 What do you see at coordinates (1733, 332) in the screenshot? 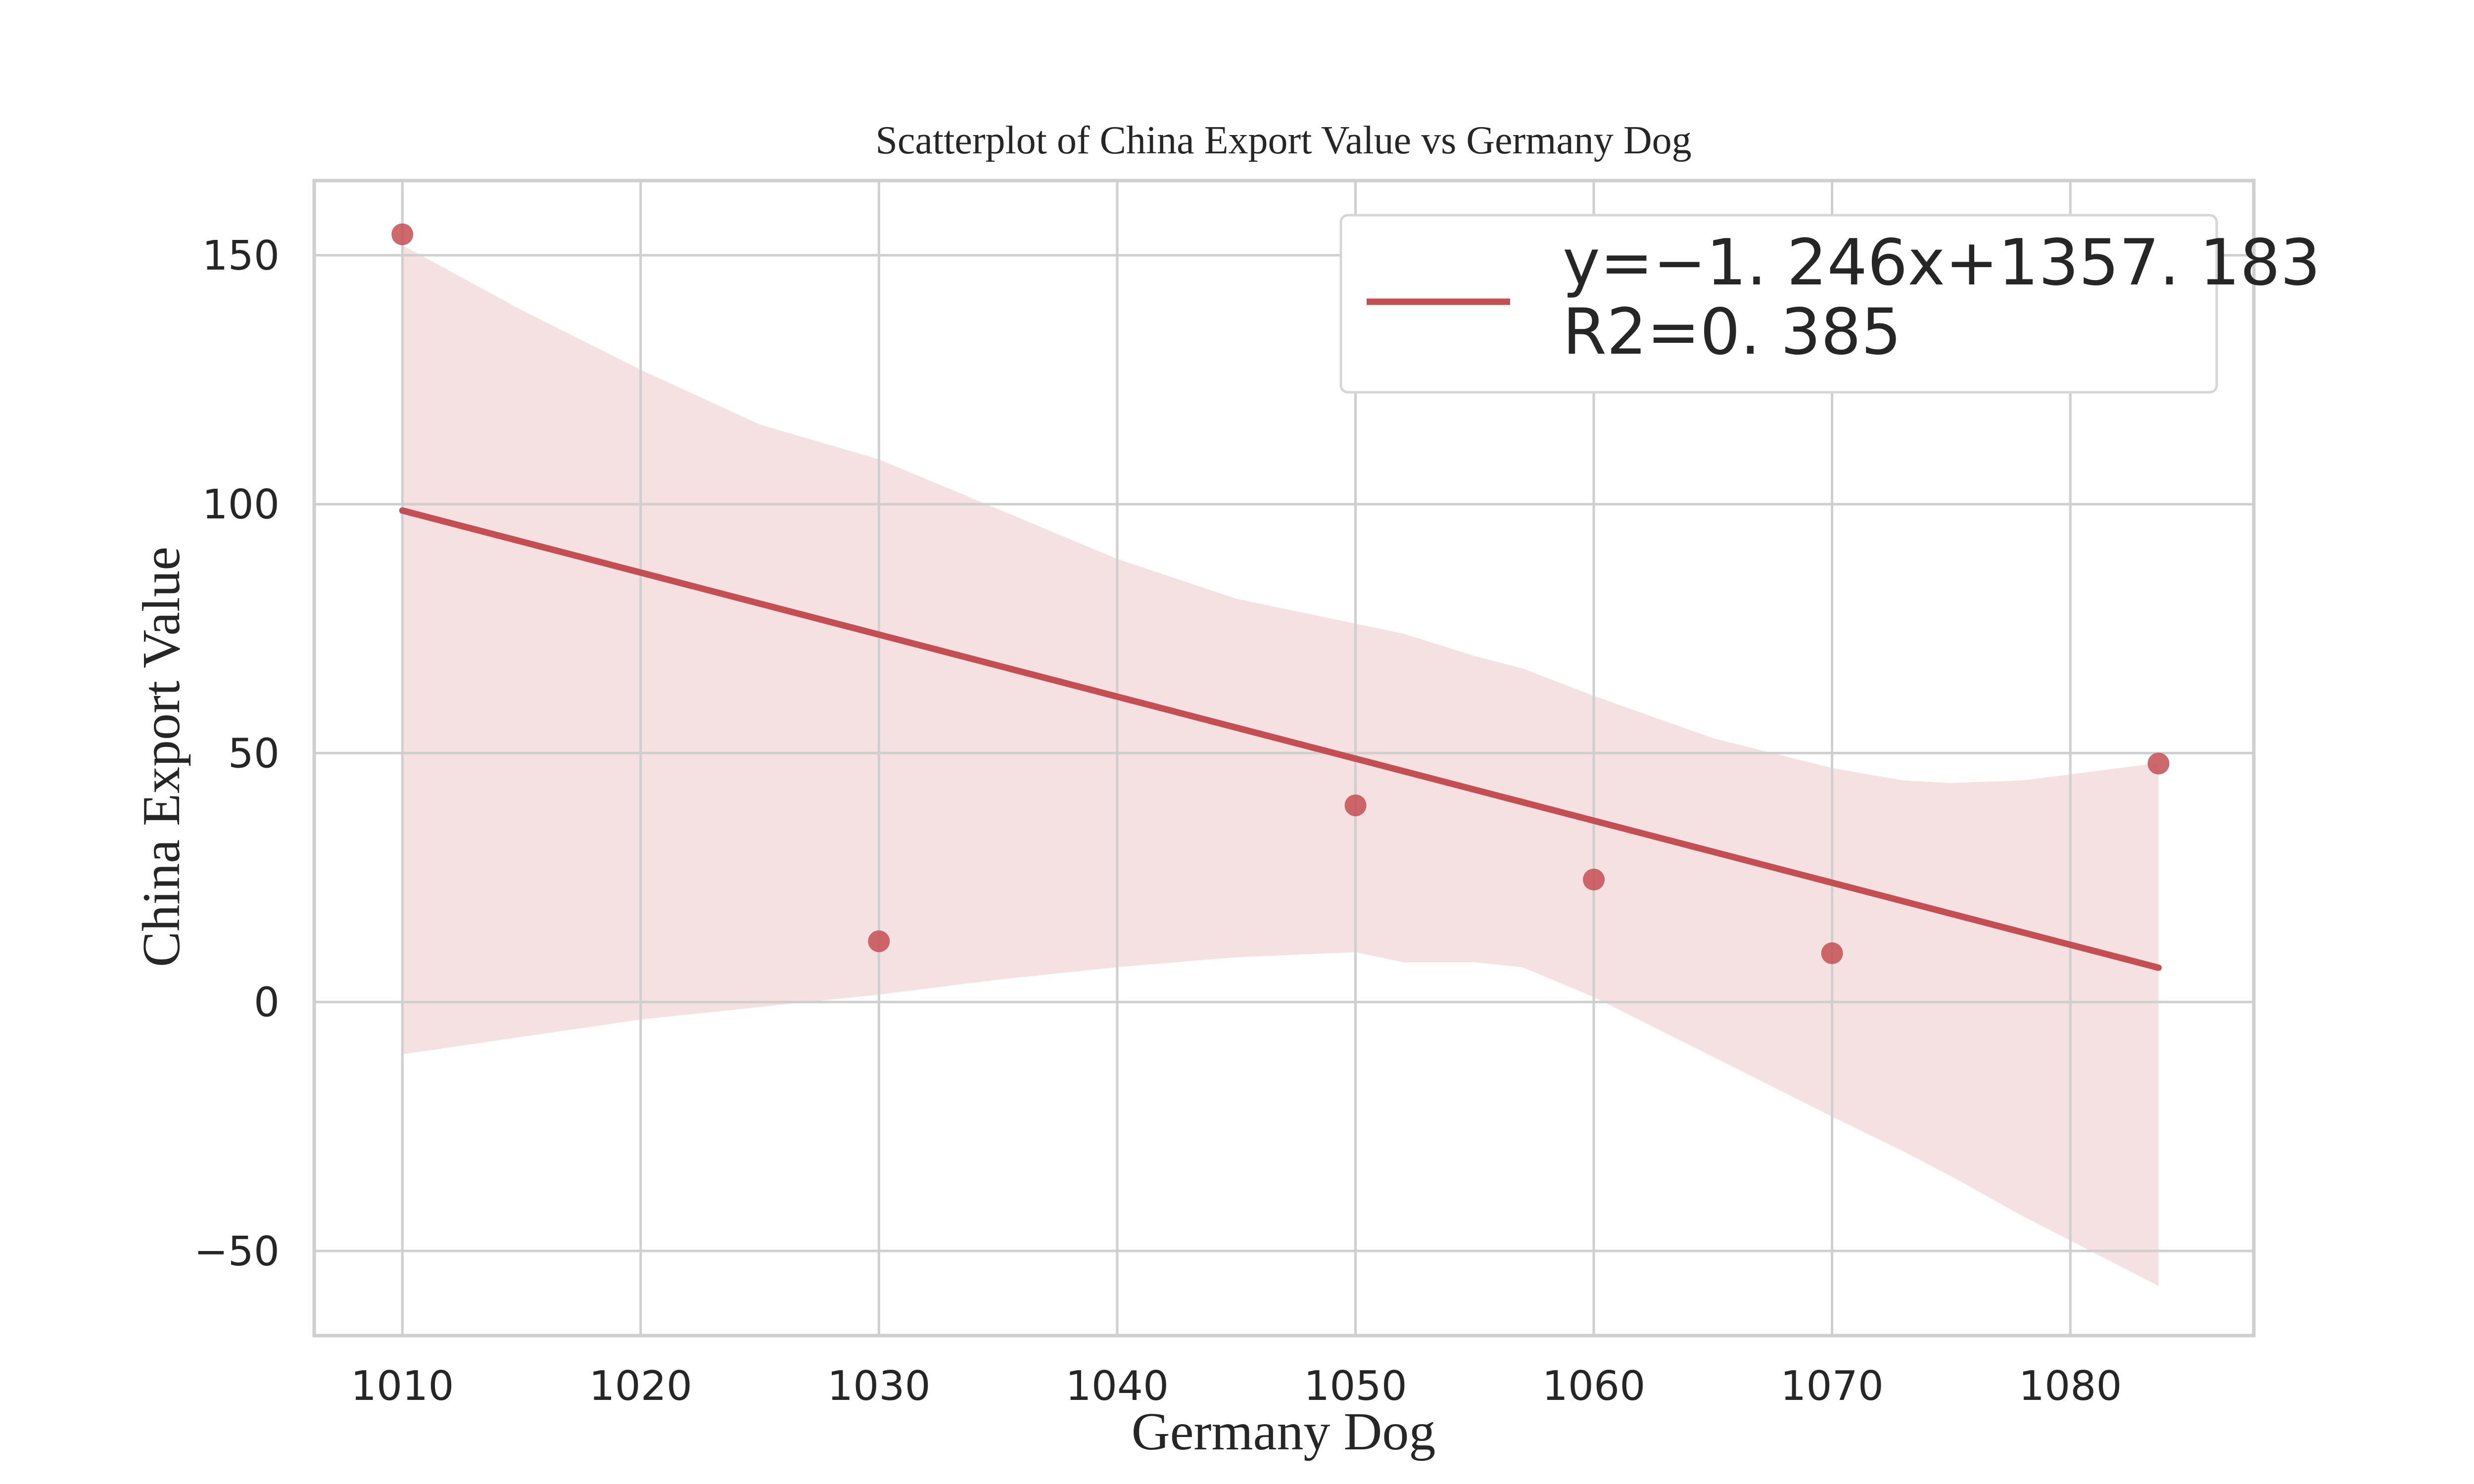
I see `legend-r2: R2=0. 385` at bounding box center [1733, 332].